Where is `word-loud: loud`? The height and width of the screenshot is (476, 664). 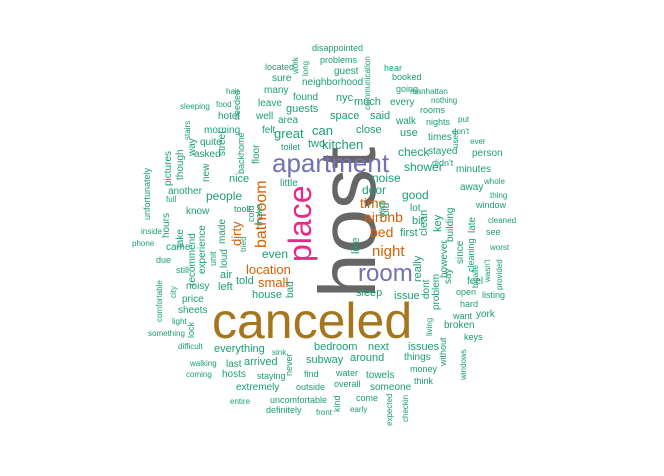 word-loud: loud is located at coordinates (224, 258).